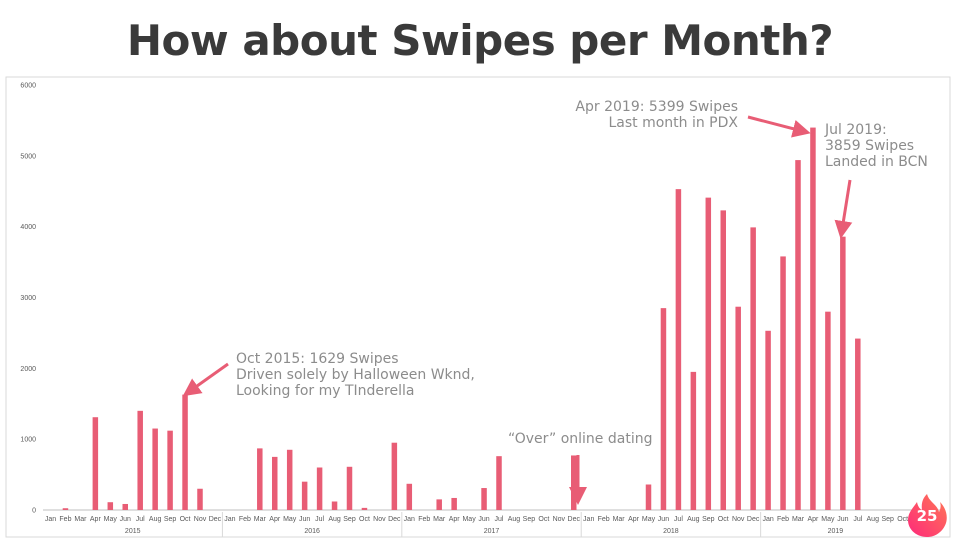 The width and height of the screenshot is (960, 543). I want to click on annotation-text: Last month in PDX, so click(673, 123).